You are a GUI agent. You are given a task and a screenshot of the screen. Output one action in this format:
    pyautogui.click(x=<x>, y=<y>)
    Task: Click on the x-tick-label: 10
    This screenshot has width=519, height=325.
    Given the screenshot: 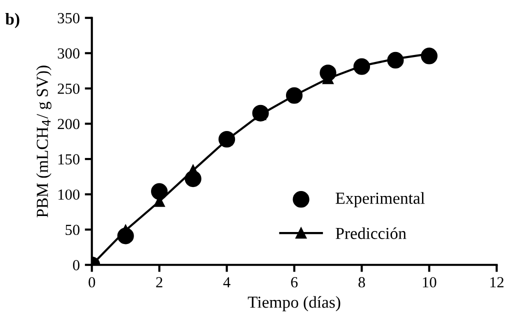 What is the action you would take?
    pyautogui.click(x=429, y=282)
    